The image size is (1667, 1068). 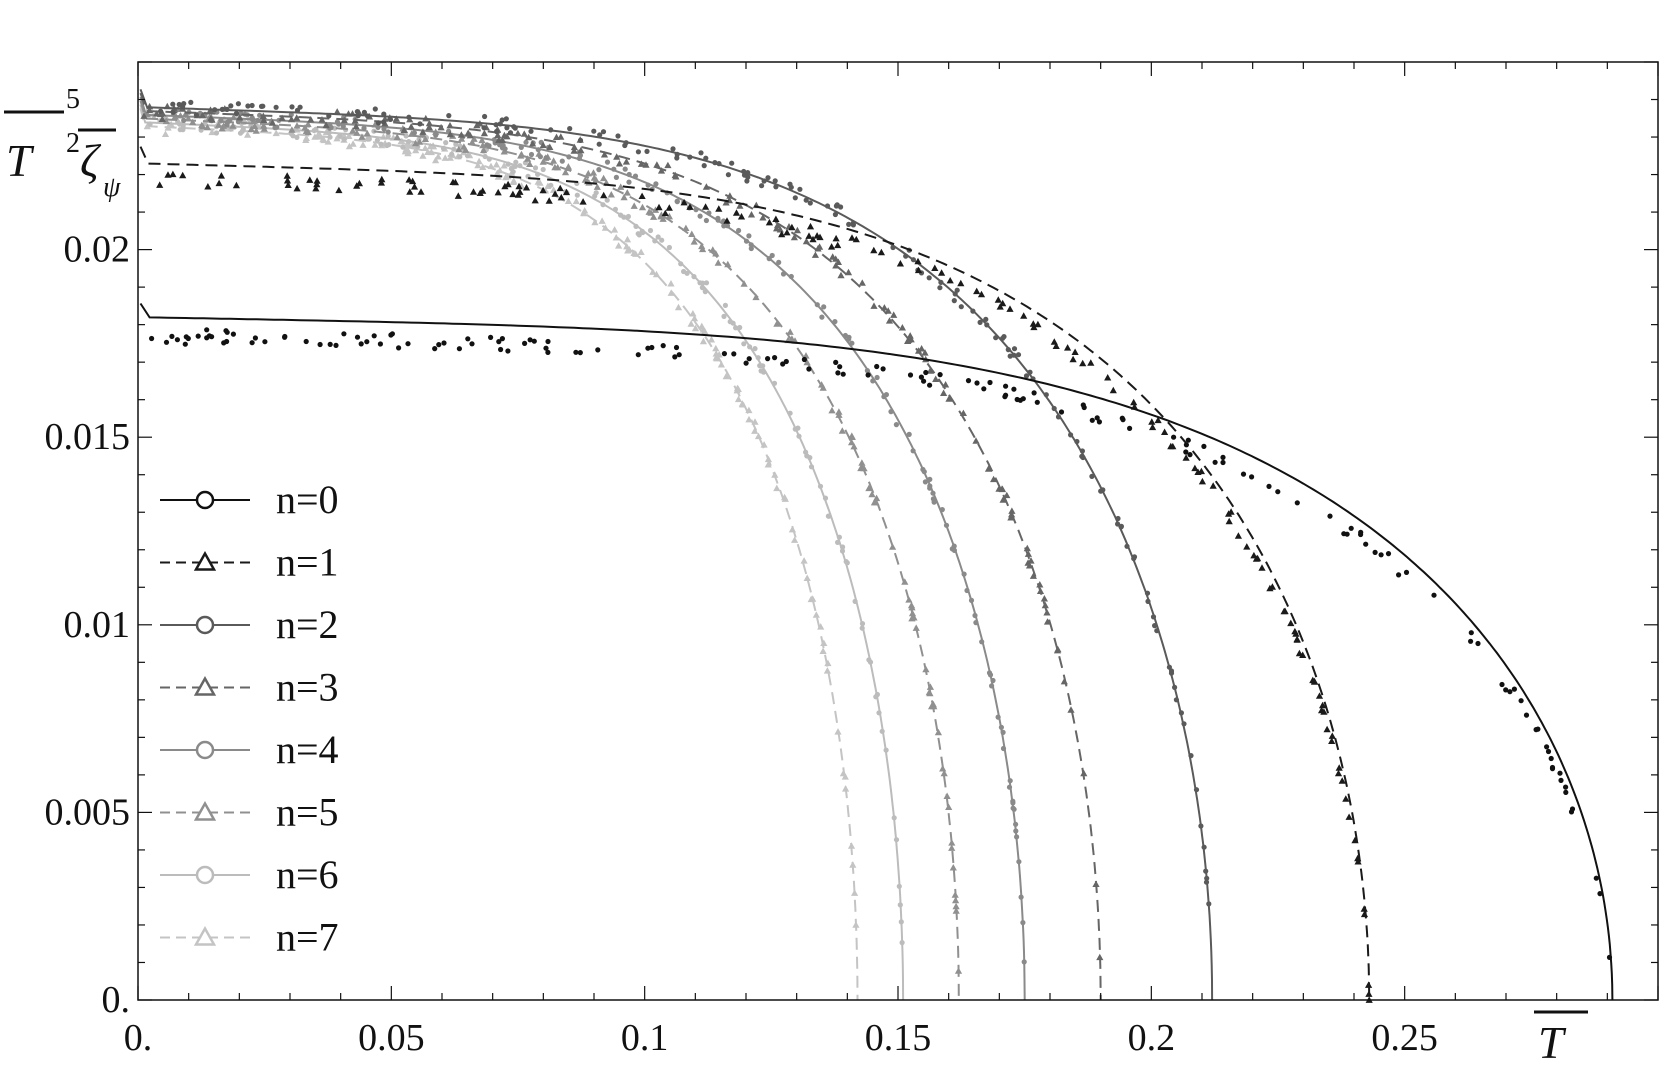 I want to click on legend-item-n-5: n=5, so click(x=249, y=812).